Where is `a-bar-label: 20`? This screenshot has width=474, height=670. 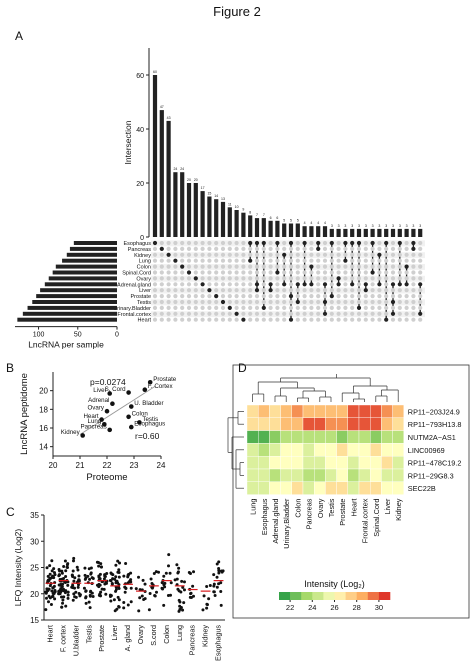
a-bar-label: 20 is located at coordinates (196, 180).